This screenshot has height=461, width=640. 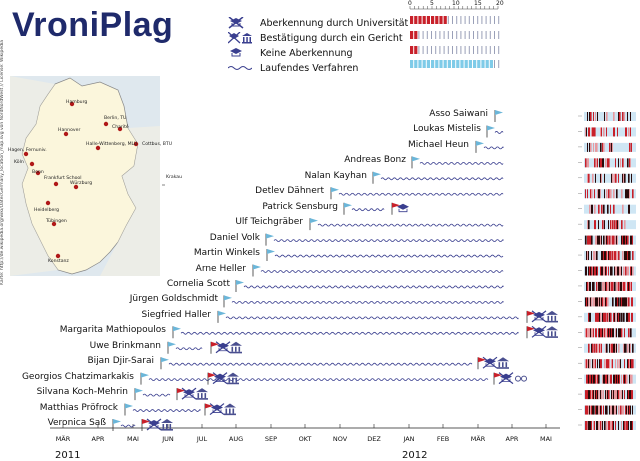 I want to click on month-label: MÄR, so click(x=63, y=439).